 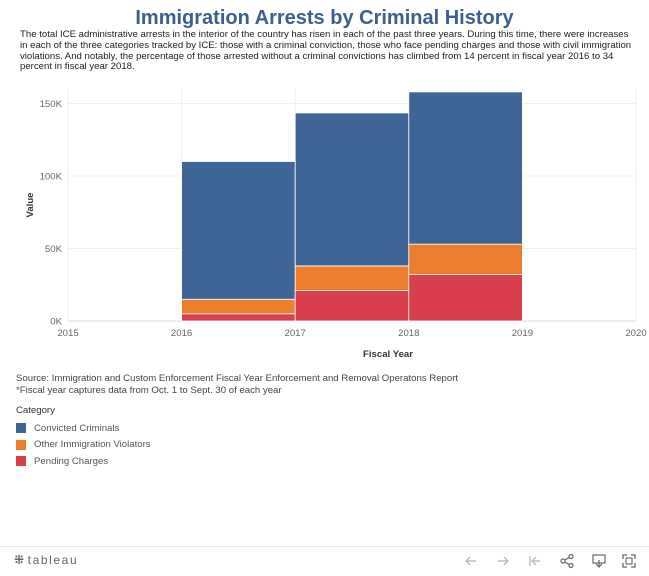 What do you see at coordinates (352, 189) in the screenshot?
I see `bar-segment-convicted-criminals-2017` at bounding box center [352, 189].